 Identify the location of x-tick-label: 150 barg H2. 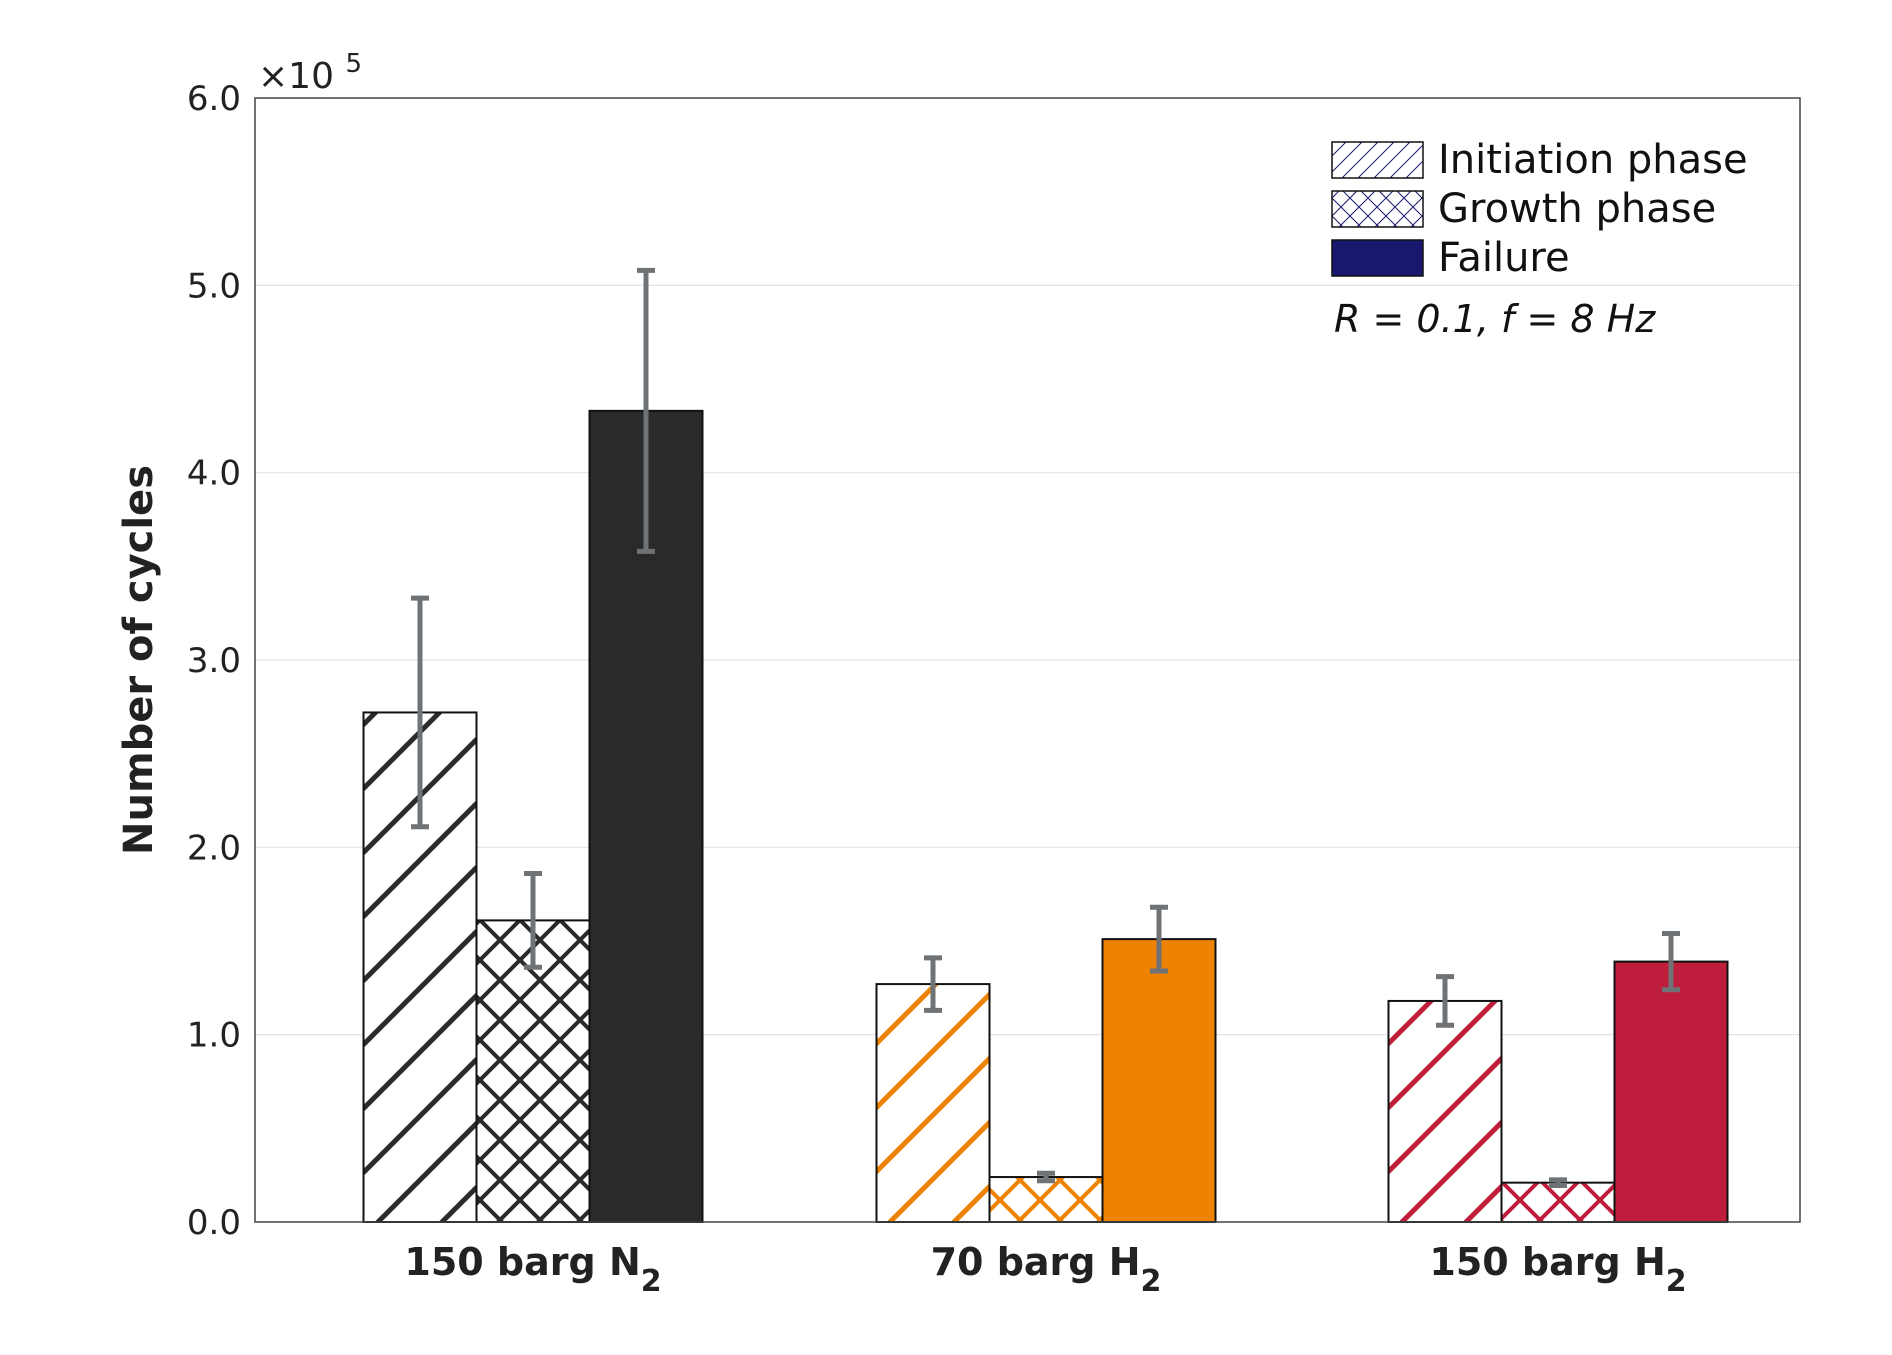
(1557, 1269).